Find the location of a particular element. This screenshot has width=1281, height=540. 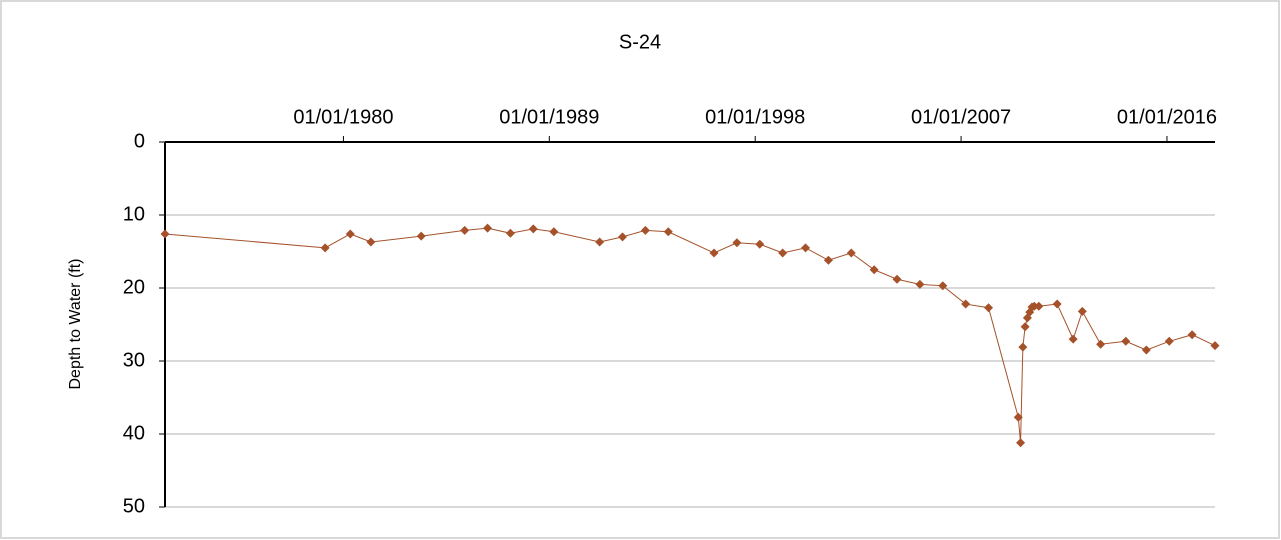

x-tick-label: 01/01/2007 is located at coordinates (961, 117).